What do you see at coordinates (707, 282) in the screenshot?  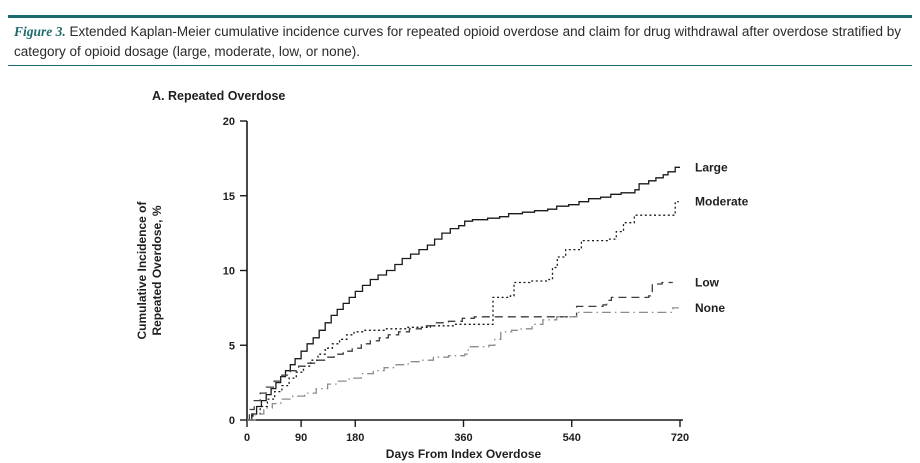 I see `series-label-low: Low` at bounding box center [707, 282].